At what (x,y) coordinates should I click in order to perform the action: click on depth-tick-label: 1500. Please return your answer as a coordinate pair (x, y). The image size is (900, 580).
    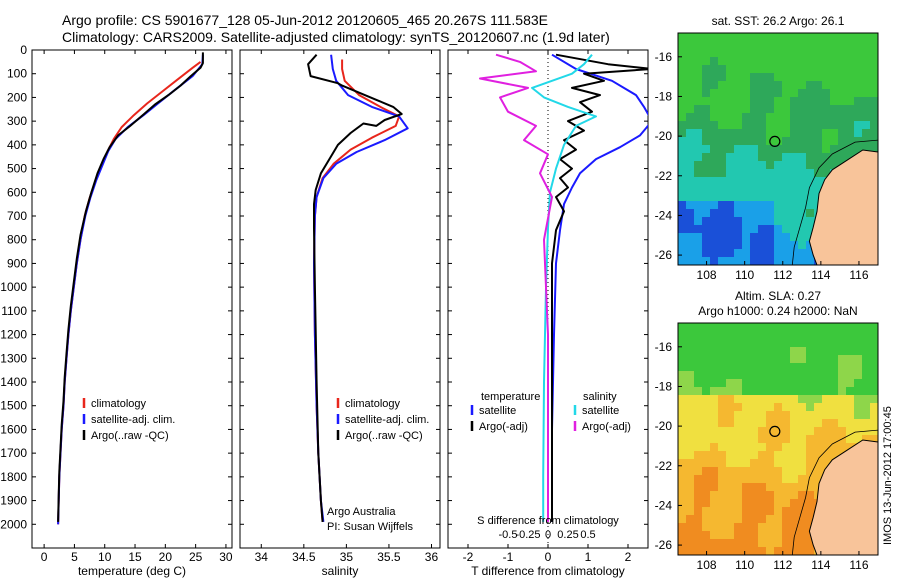
    Looking at the image, I should click on (13, 406).